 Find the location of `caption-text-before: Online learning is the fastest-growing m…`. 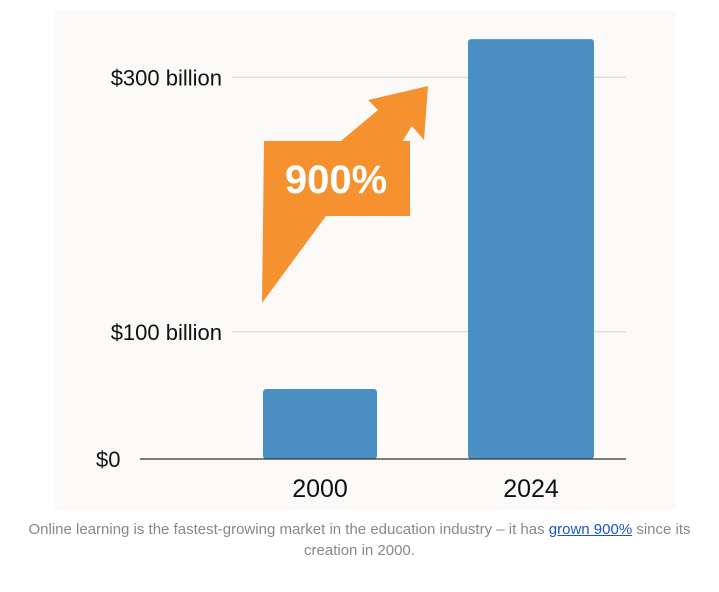

caption-text-before: Online learning is the fastest-growing m… is located at coordinates (288, 529).